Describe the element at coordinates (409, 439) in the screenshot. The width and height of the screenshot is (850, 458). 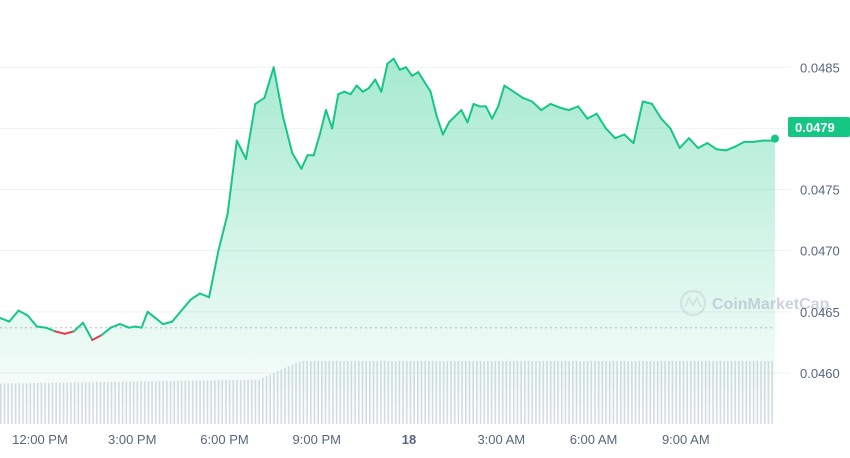
I see `x-tick-label: 18` at that location.